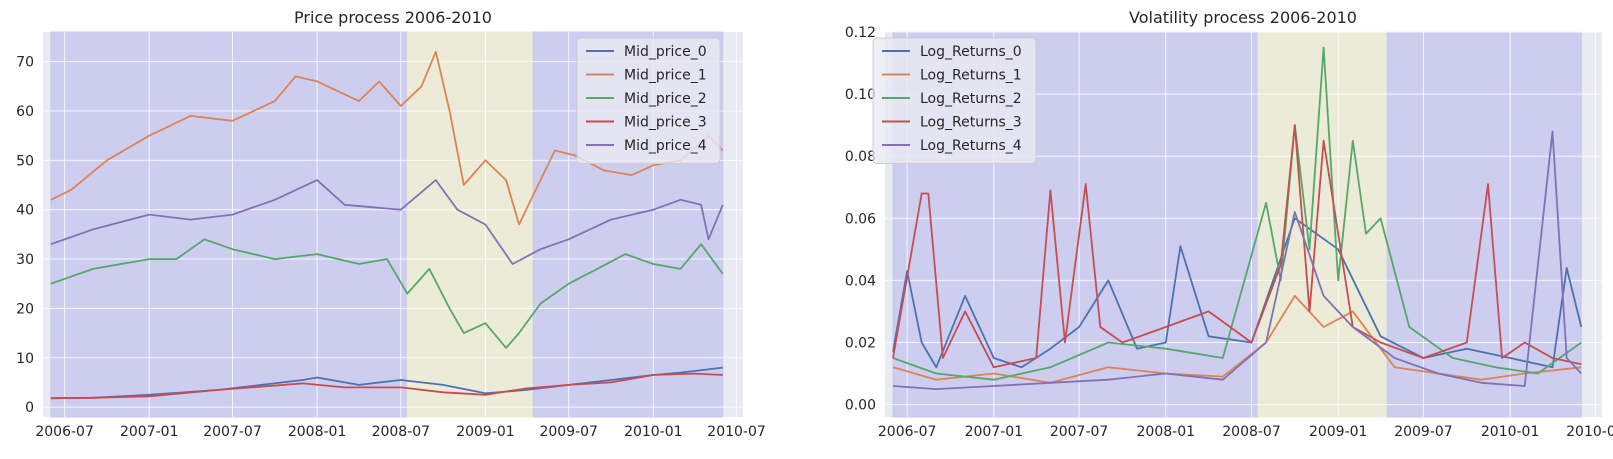 The height and width of the screenshot is (459, 1613). What do you see at coordinates (665, 146) in the screenshot?
I see `legend-label: Mid_price_4` at bounding box center [665, 146].